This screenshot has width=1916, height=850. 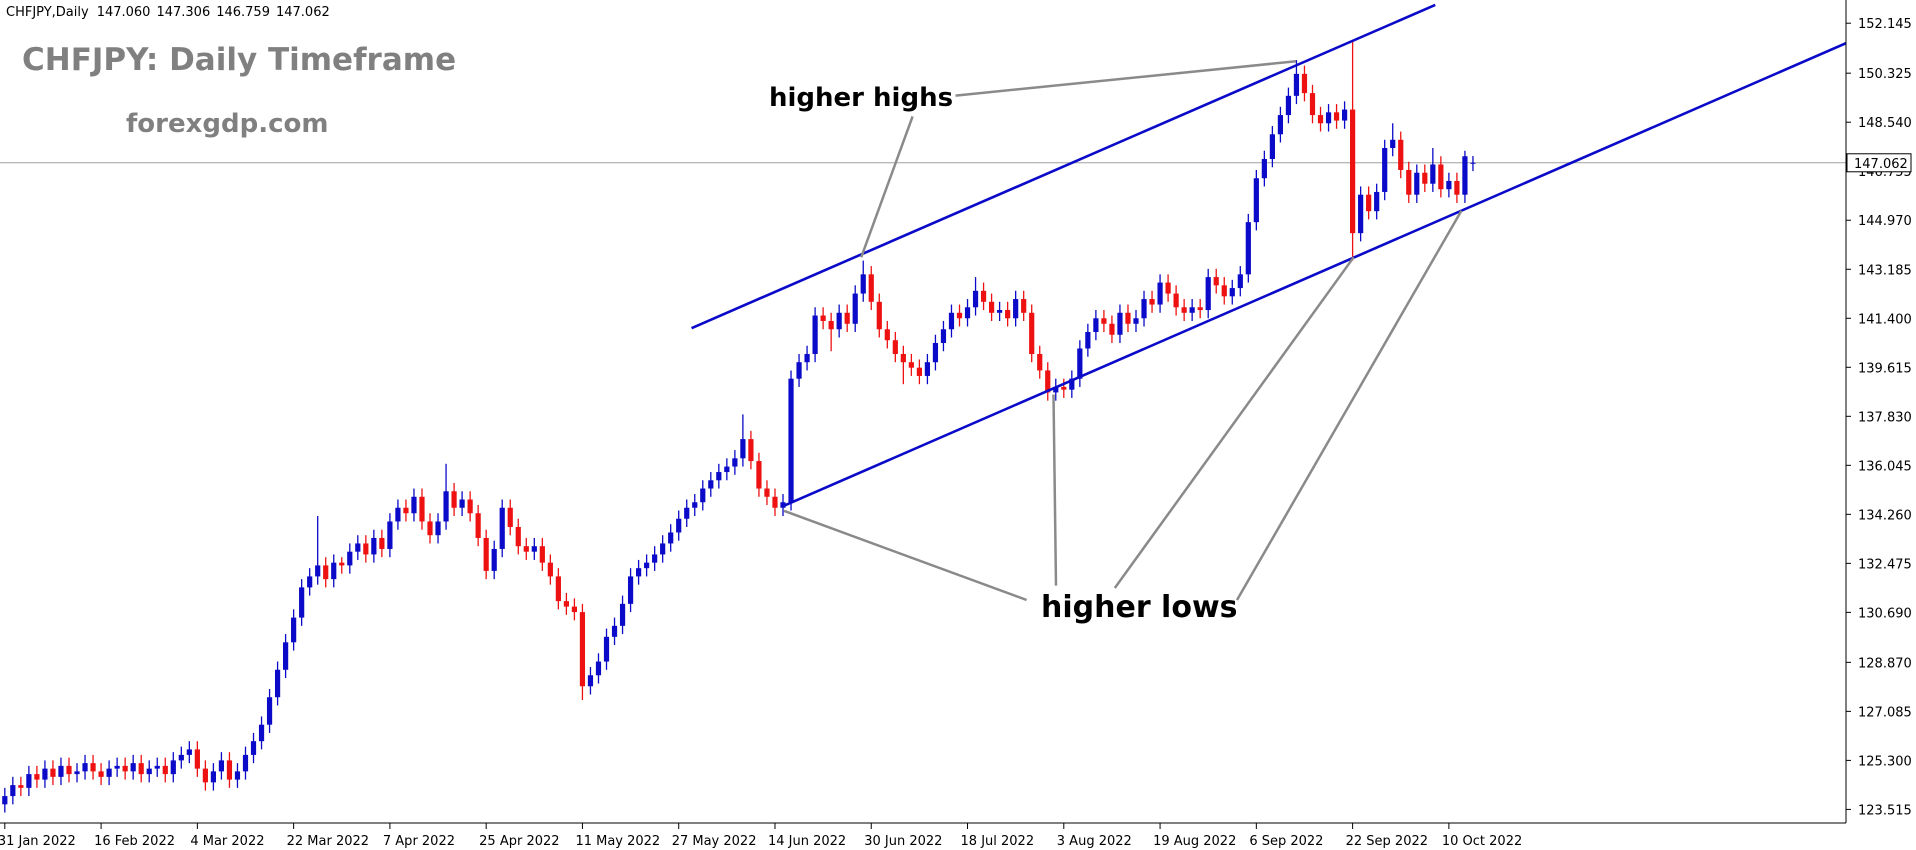 I want to click on x-tick-label: 30 Jun 2022, so click(x=903, y=841).